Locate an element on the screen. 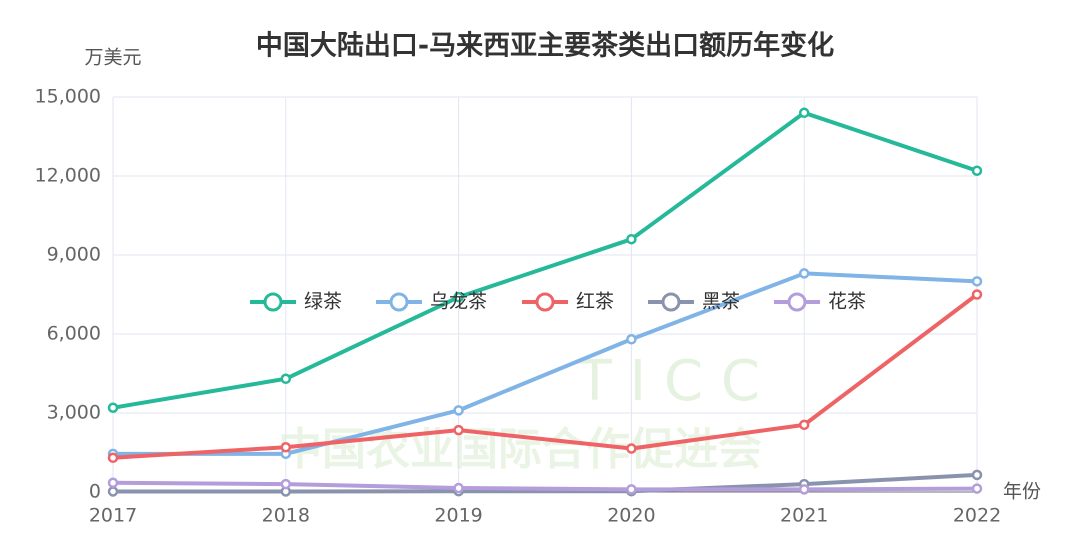  y-tick-label: 9,000 is located at coordinates (74, 255).